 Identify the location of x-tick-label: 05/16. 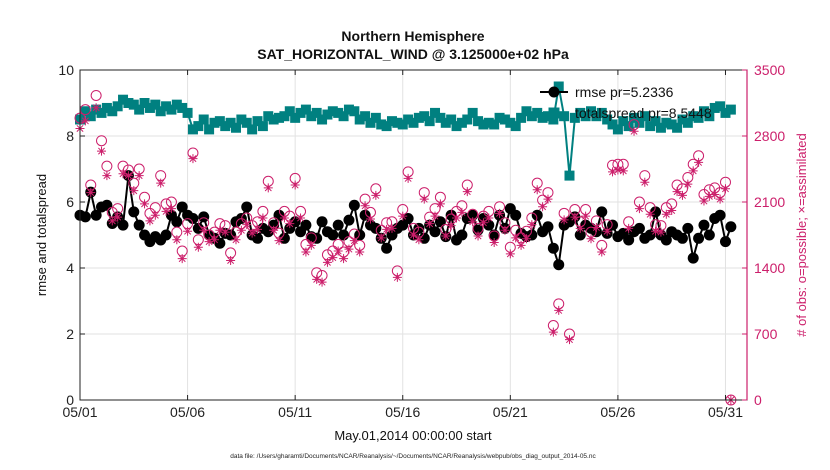
(402, 412).